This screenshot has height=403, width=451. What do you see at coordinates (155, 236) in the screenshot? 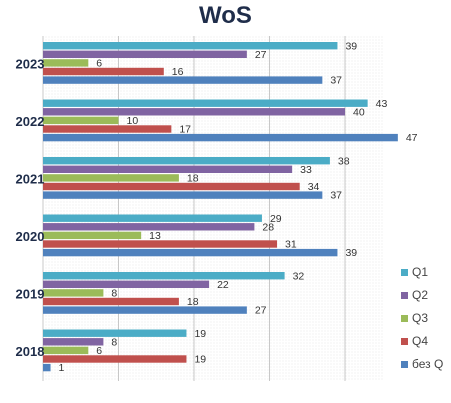
I see `data-label: 13` at bounding box center [155, 236].